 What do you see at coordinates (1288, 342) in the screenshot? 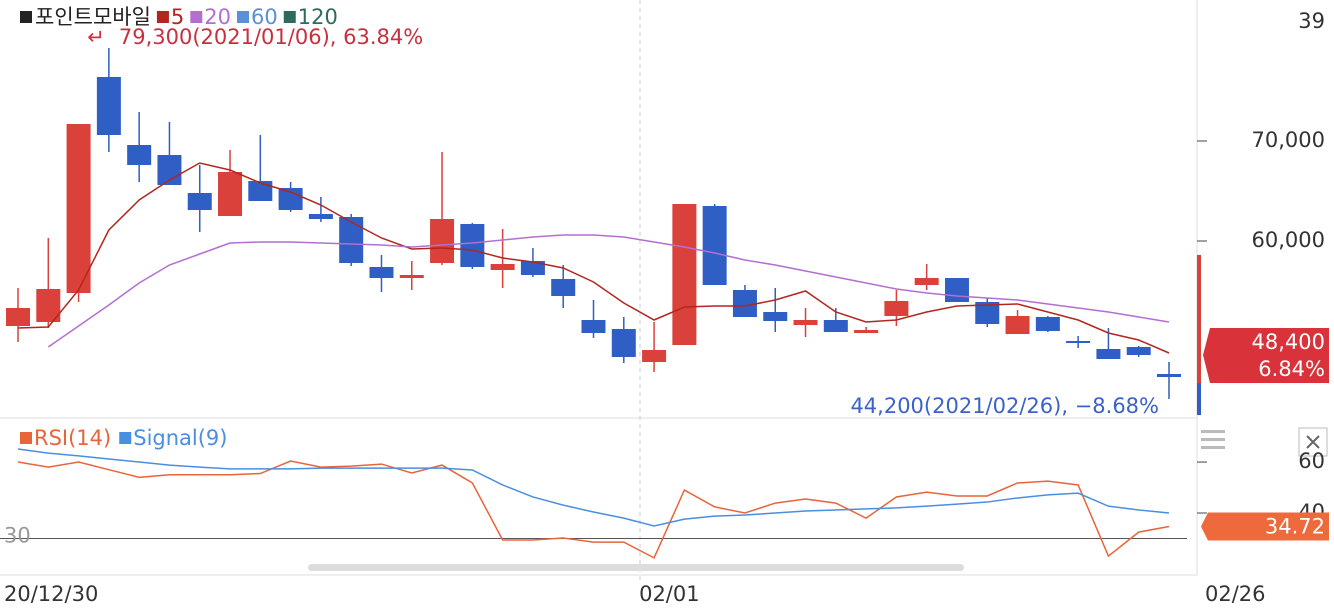
I see `last-price: 48,400` at bounding box center [1288, 342].